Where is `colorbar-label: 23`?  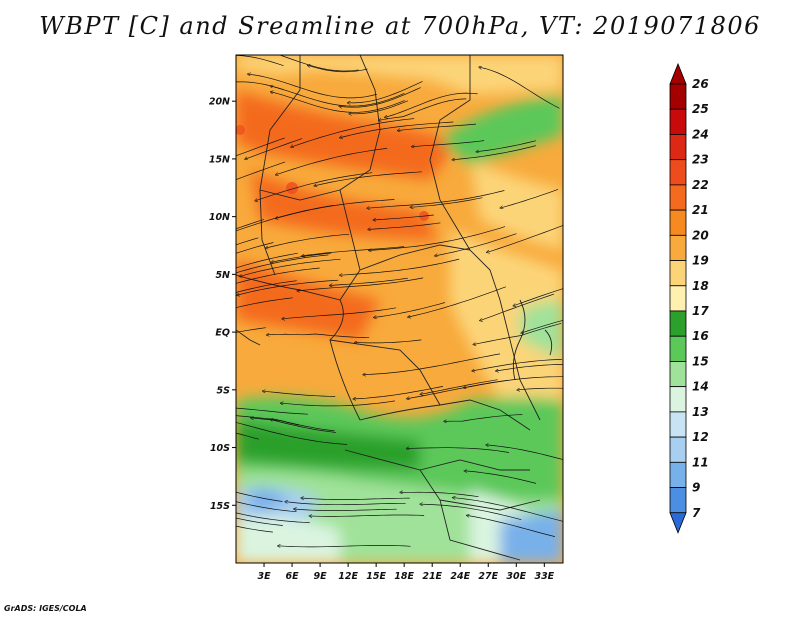 colorbar-label: 23 is located at coordinates (700, 160).